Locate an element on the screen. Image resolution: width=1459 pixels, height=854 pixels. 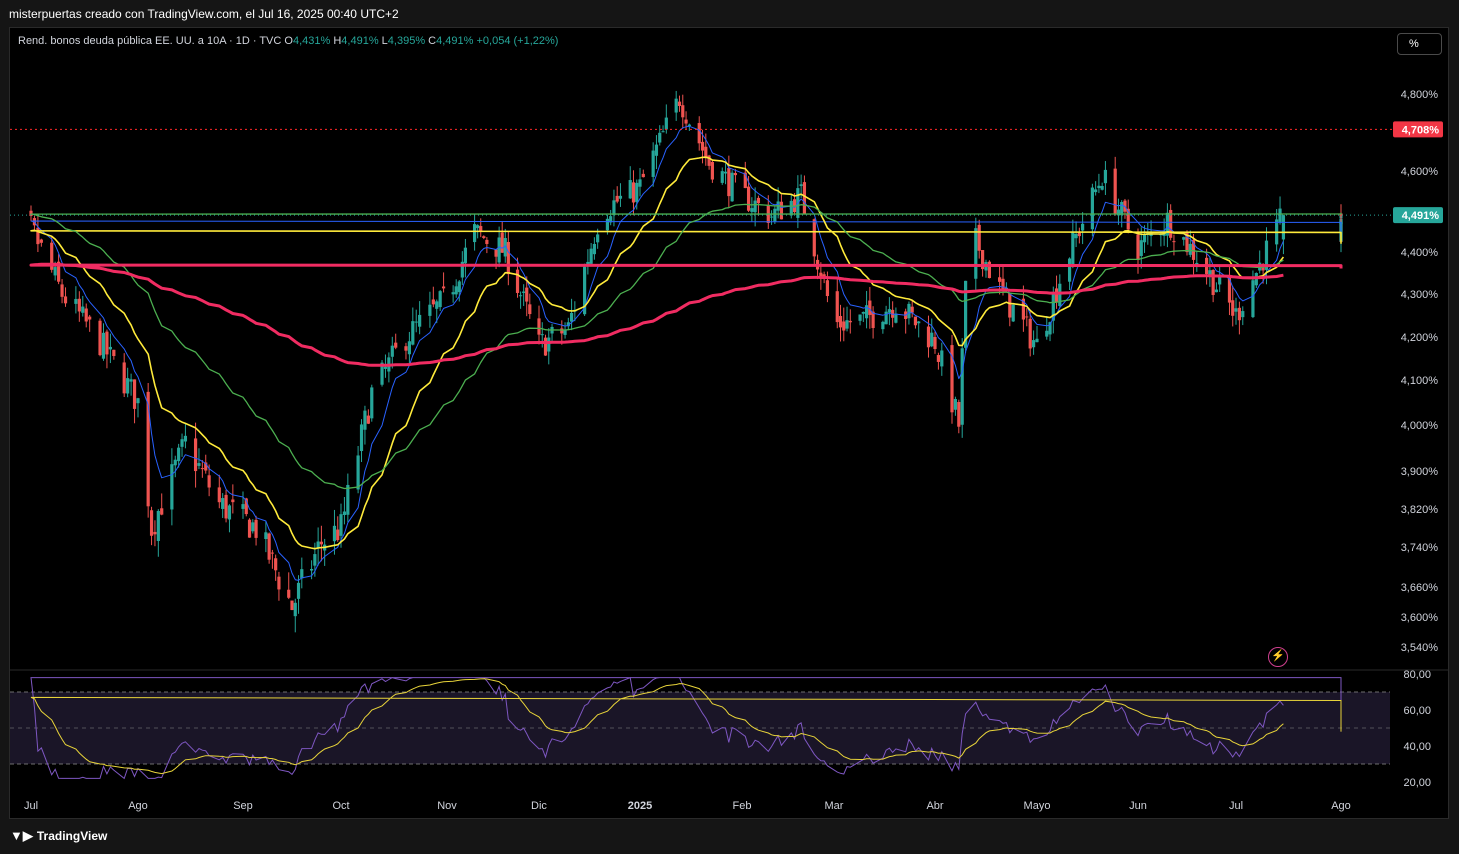
price-tick-label: 3,820% is located at coordinates (1420, 510).